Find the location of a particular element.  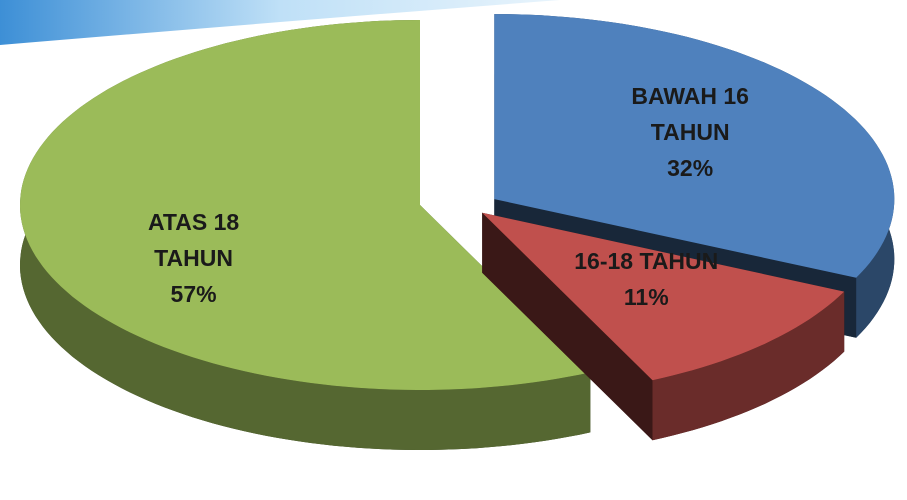

value-label: 32% is located at coordinates (690, 167).